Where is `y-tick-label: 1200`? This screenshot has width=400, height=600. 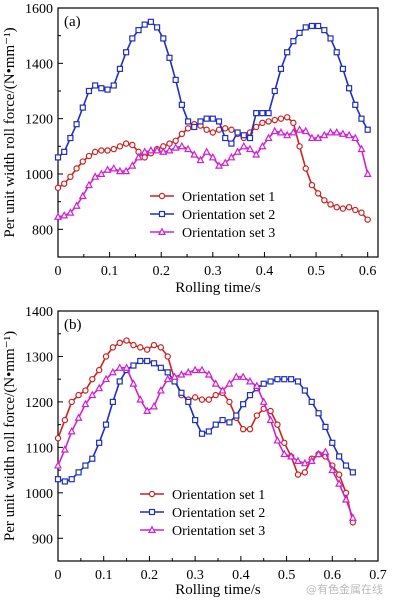
y-tick-label: 1200 is located at coordinates (39, 120).